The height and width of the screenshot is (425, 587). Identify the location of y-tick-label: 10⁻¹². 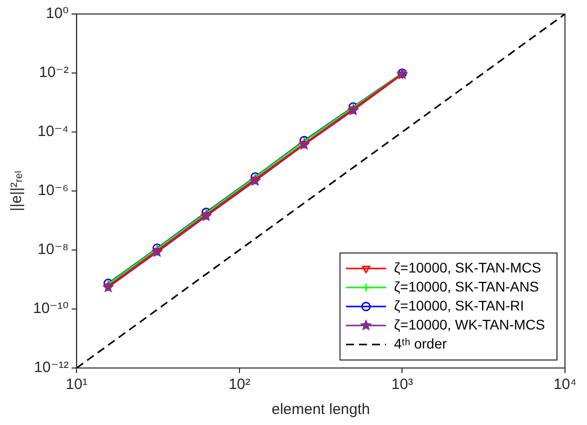
(51, 367).